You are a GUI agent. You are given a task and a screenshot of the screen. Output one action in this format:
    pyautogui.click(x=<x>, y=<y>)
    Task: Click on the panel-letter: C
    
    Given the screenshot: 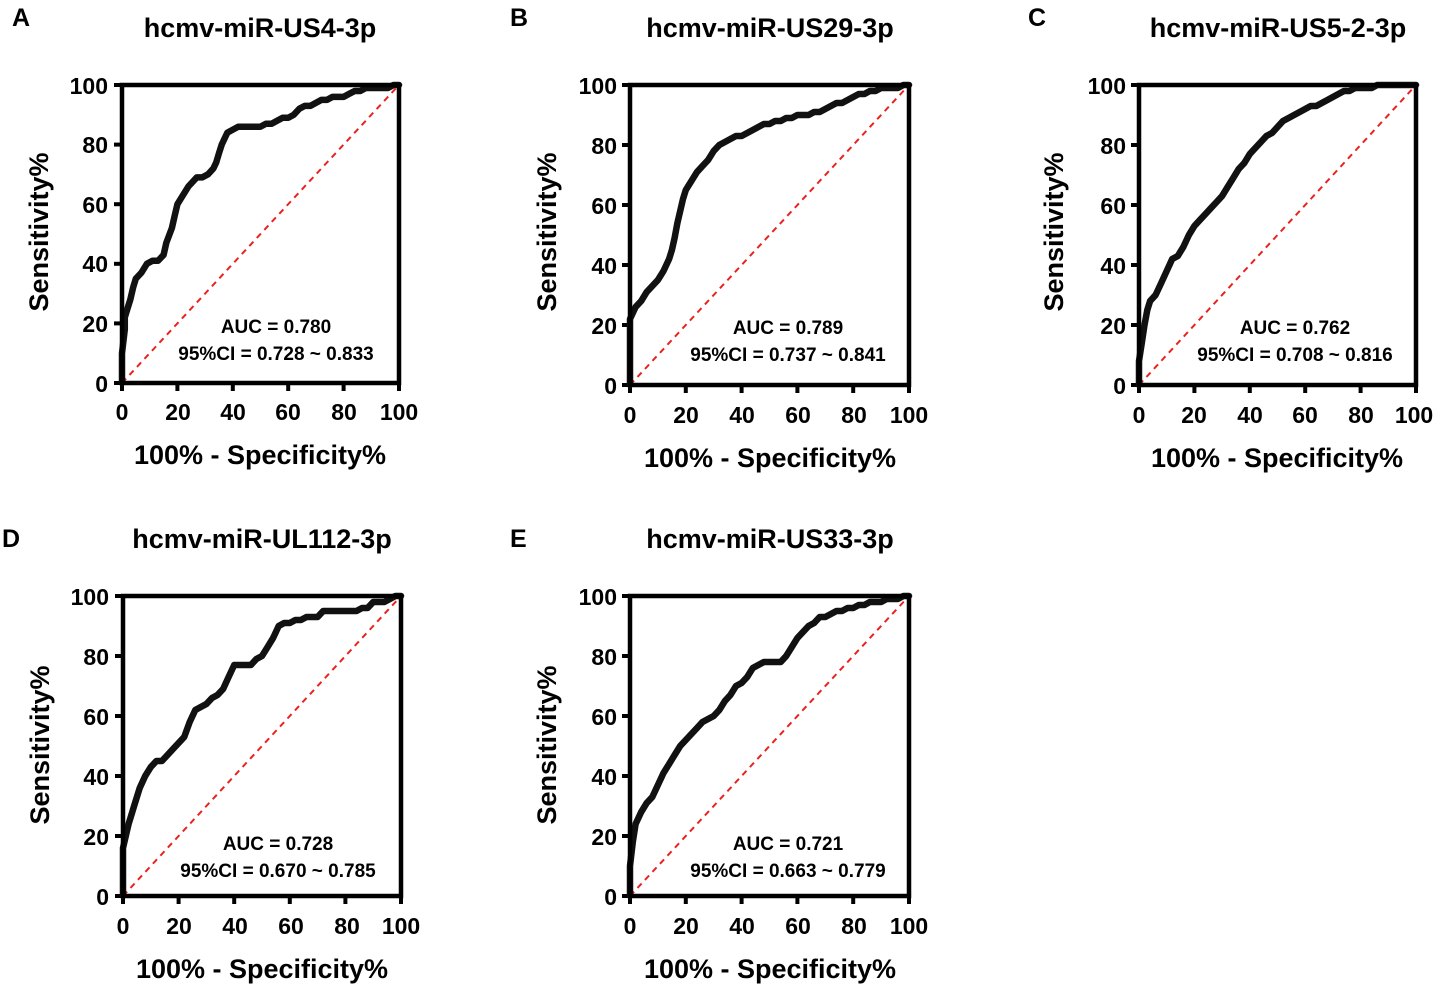 What is the action you would take?
    pyautogui.click(x=1037, y=18)
    